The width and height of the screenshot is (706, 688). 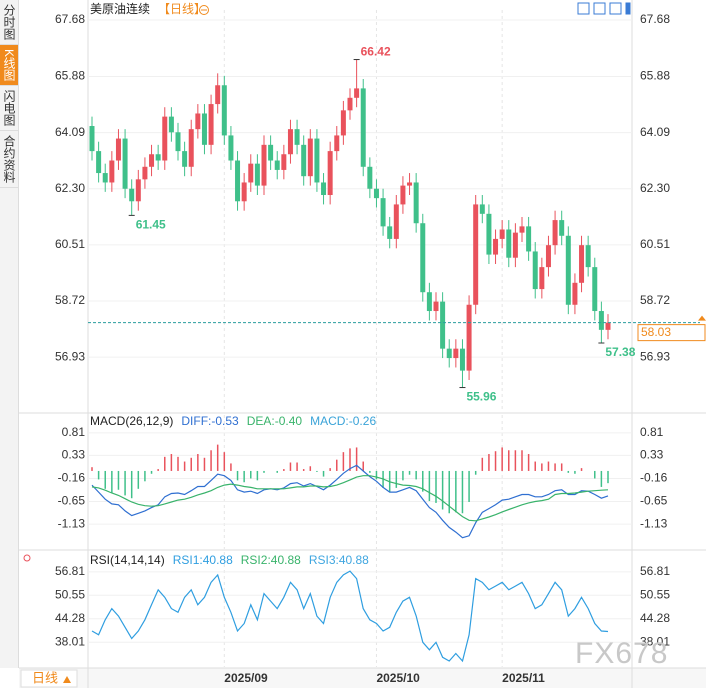 What do you see at coordinates (628, 8) in the screenshot?
I see `next-icon` at bounding box center [628, 8].